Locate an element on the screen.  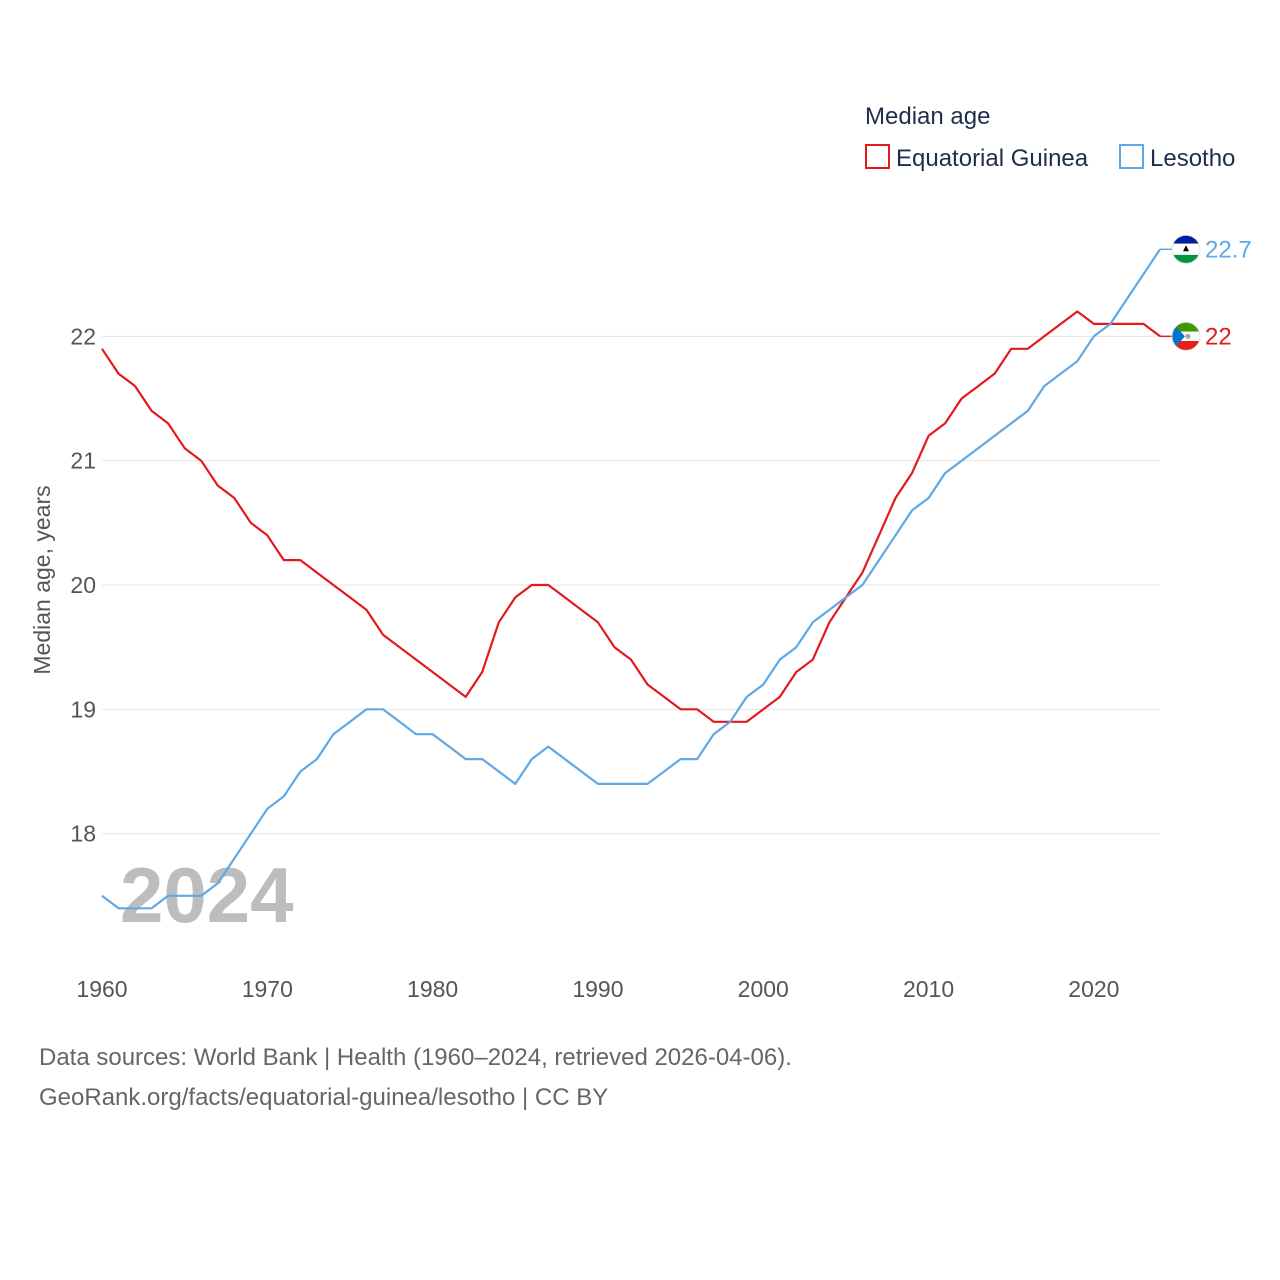
y-tick-label-19: 19 is located at coordinates (83, 709).